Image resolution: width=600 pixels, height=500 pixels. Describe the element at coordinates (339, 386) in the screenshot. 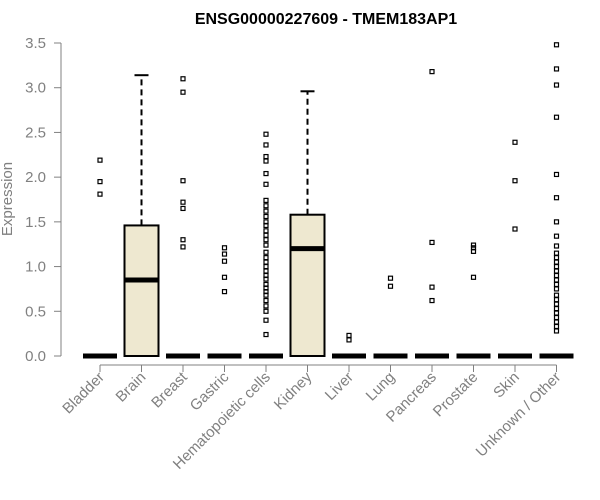

I see `x-tick-label: Liver` at that location.